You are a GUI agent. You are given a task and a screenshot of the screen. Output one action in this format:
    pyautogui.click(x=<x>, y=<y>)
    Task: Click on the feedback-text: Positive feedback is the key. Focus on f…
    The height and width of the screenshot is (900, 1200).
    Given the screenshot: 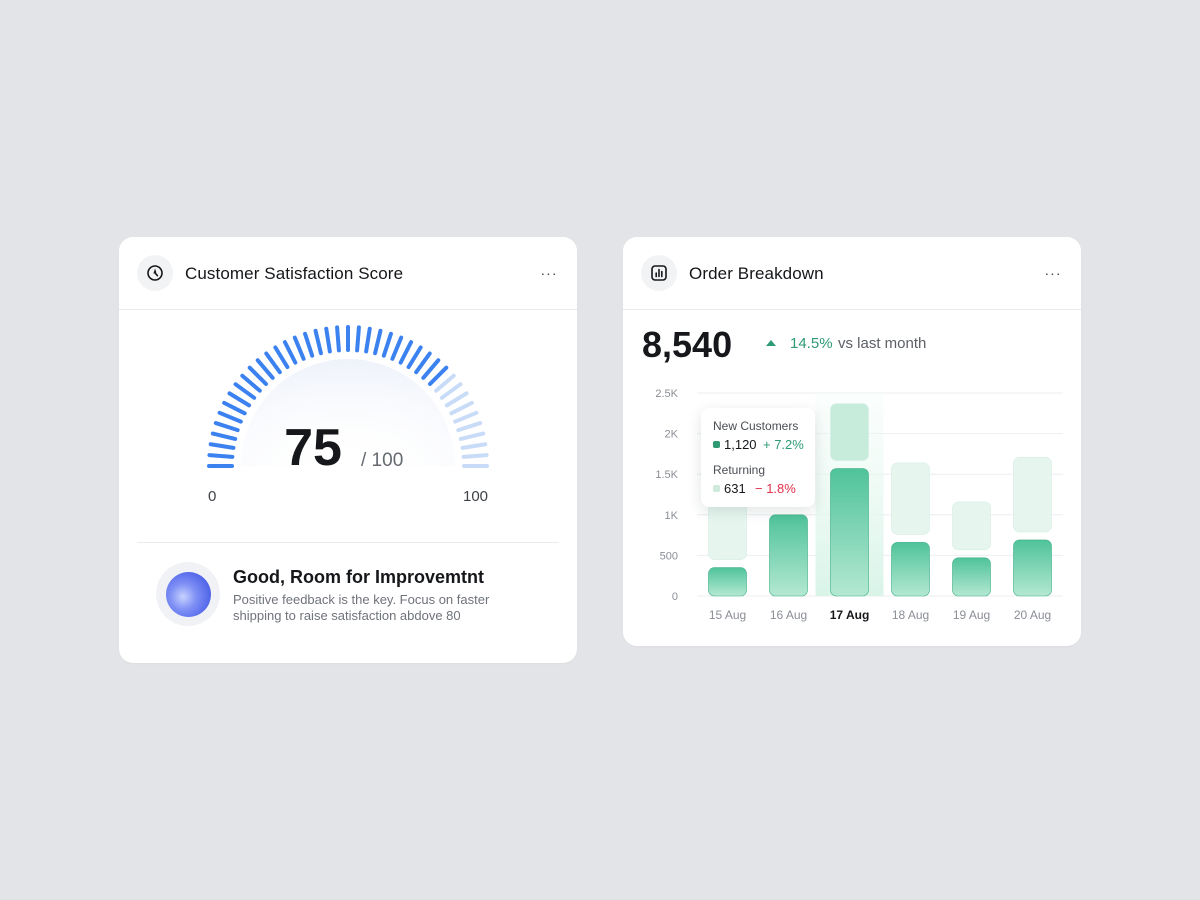 What is the action you would take?
    pyautogui.click(x=361, y=607)
    